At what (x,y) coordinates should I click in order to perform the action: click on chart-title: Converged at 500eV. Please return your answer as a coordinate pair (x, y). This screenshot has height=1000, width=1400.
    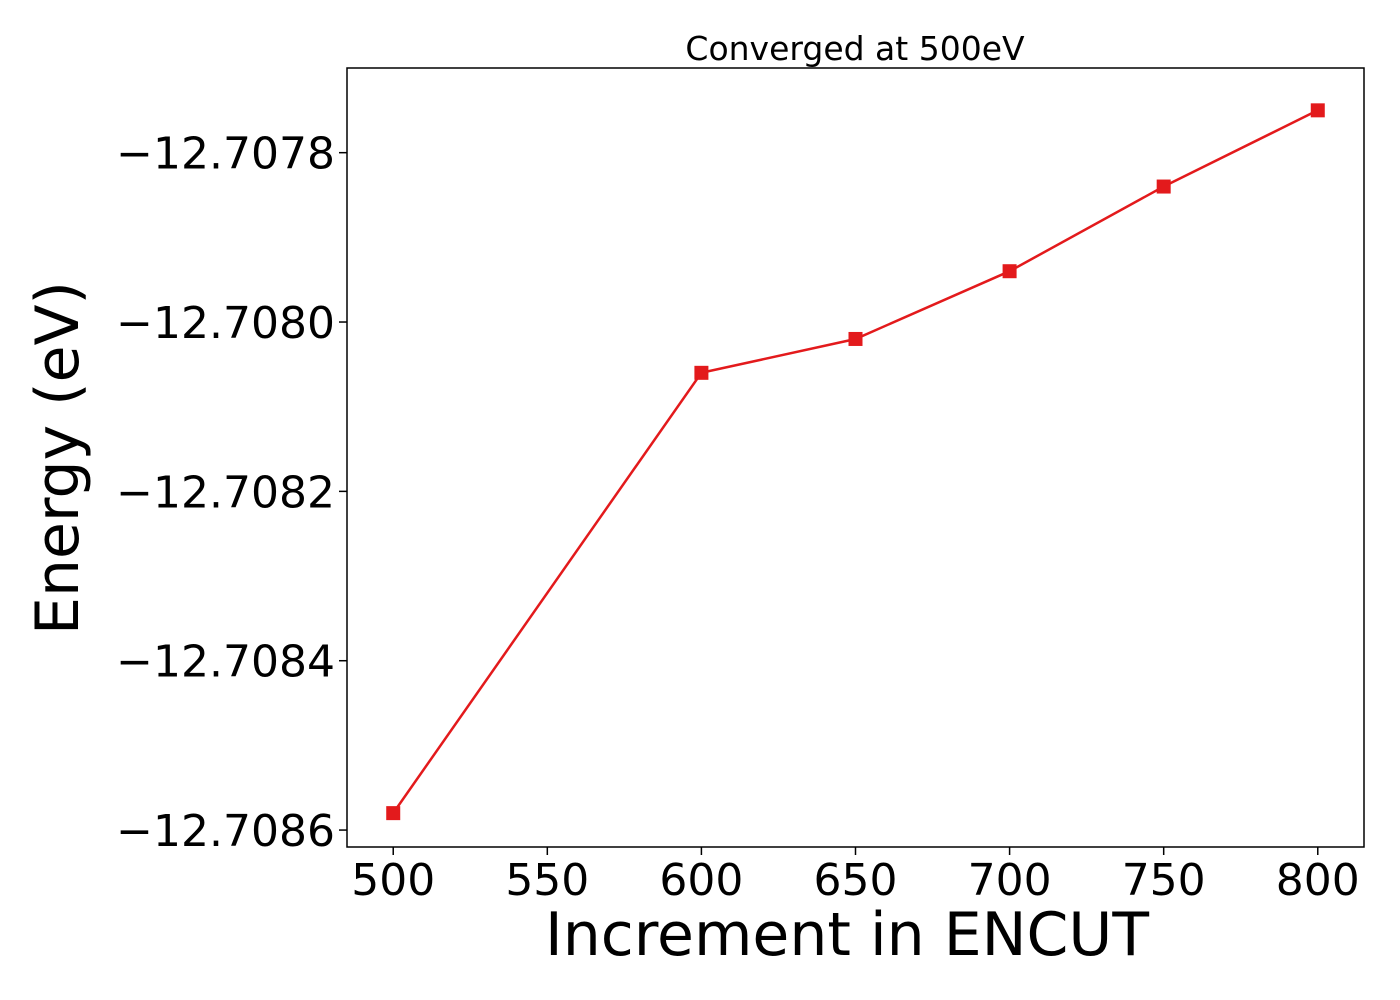
    Looking at the image, I should click on (855, 48).